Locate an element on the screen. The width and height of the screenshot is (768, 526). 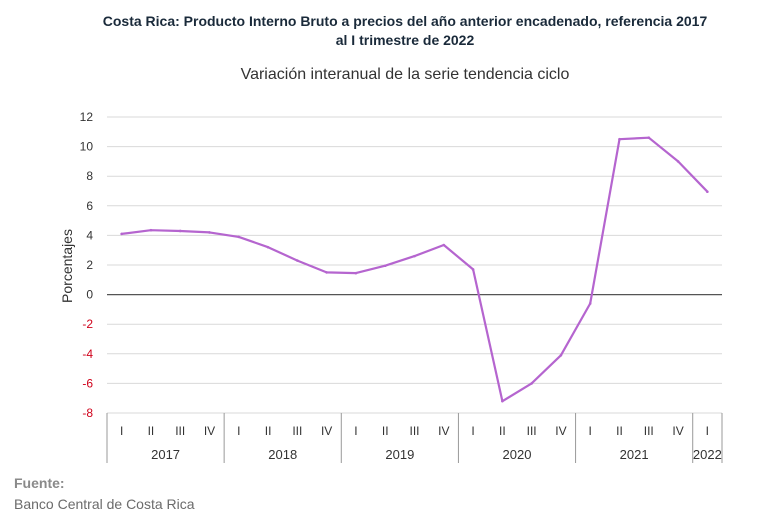
y-tick-label: 8 is located at coordinates (89, 176).